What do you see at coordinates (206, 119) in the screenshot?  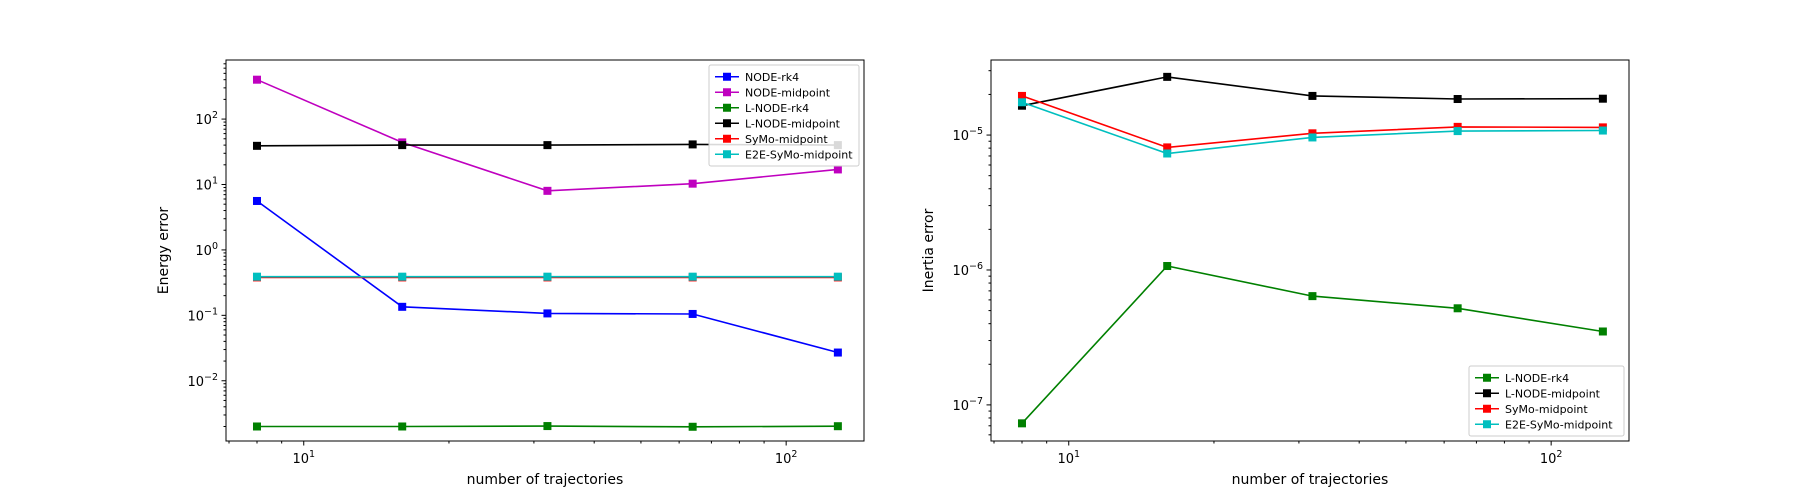 I see `y-tick-label: 10²` at bounding box center [206, 119].